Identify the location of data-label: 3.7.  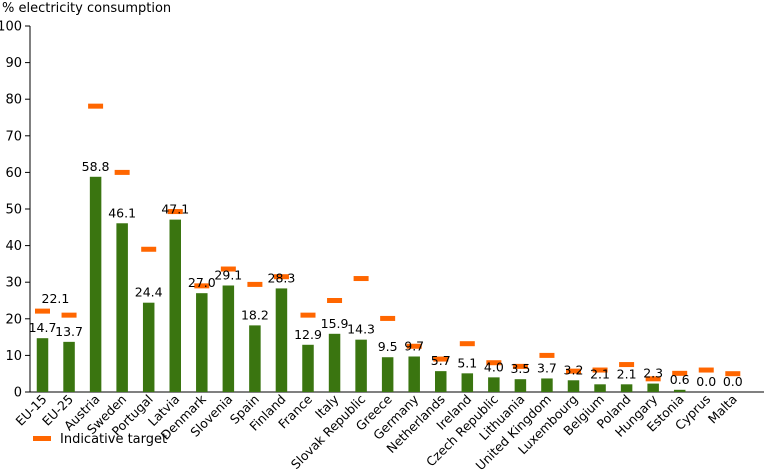
(547, 367).